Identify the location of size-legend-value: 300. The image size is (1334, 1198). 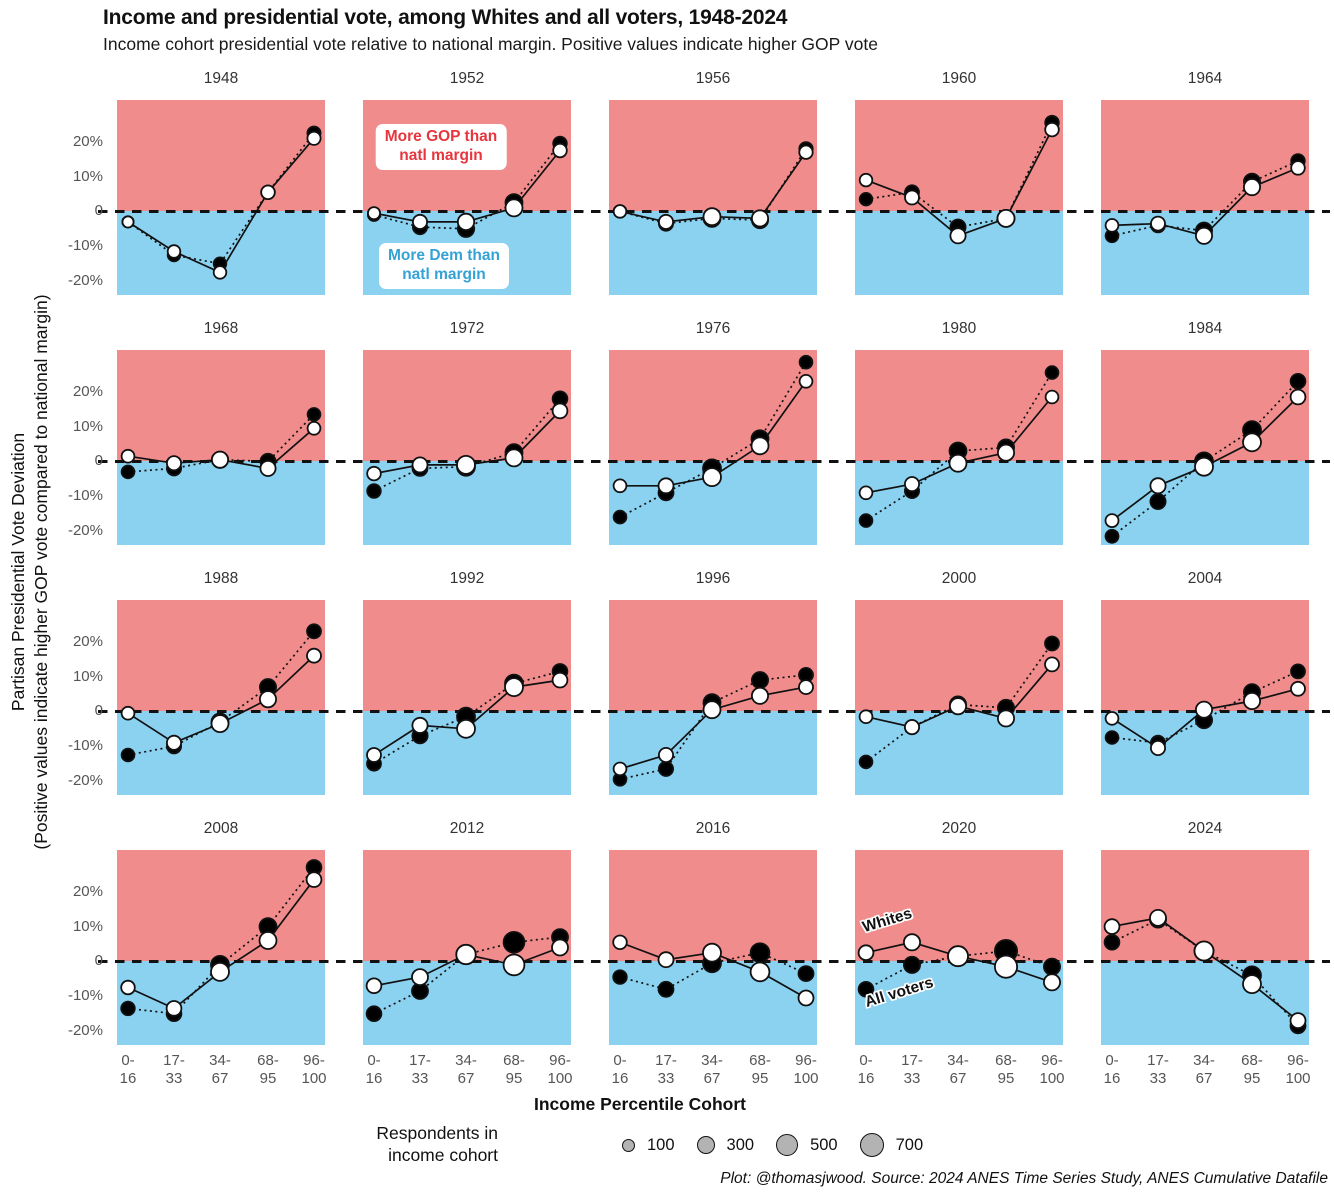
(740, 1144).